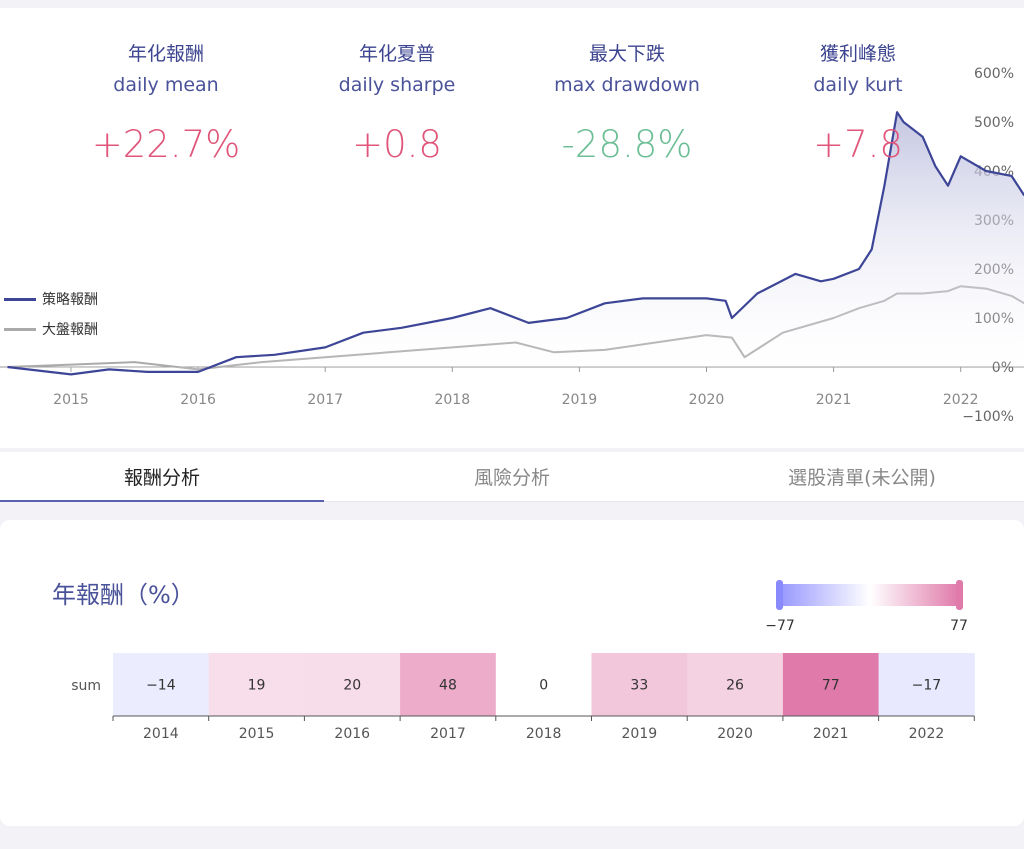 The height and width of the screenshot is (849, 1024). Describe the element at coordinates (397, 107) in the screenshot. I see `stat-daily-sharpe: 年化夏普 daily sharpe +0.8` at that location.